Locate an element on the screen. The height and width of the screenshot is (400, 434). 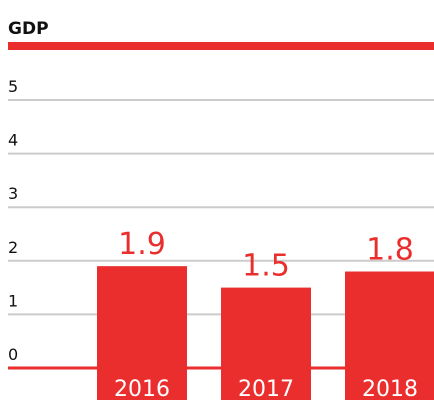
chart-title: GDP is located at coordinates (28, 29).